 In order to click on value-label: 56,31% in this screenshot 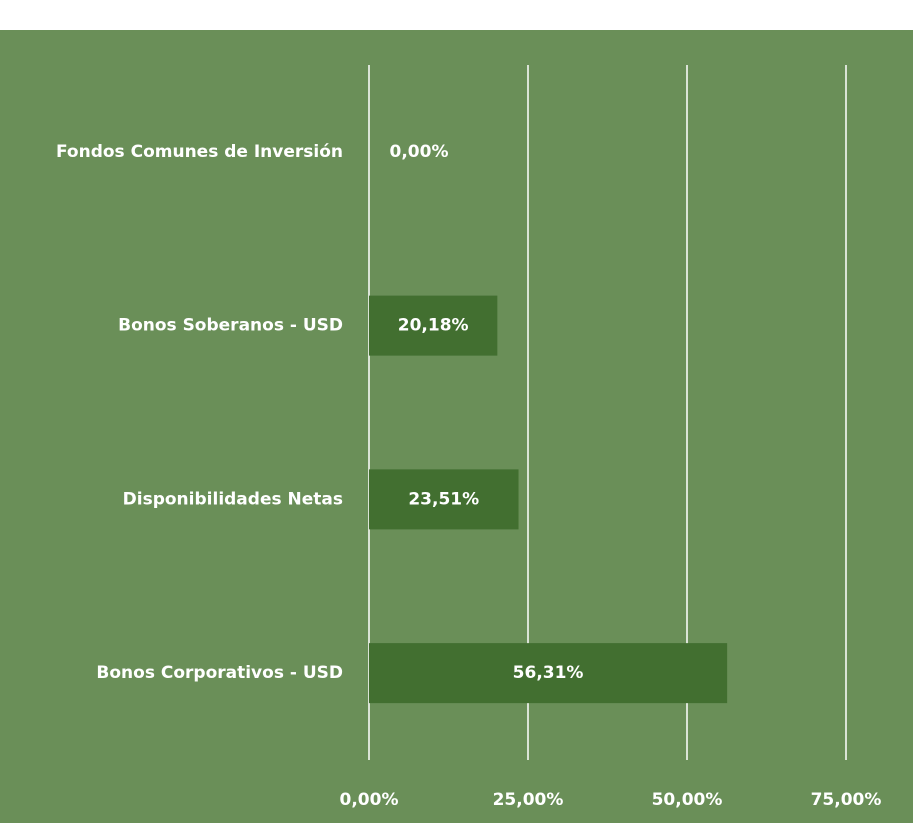, I will do `click(548, 673)`.